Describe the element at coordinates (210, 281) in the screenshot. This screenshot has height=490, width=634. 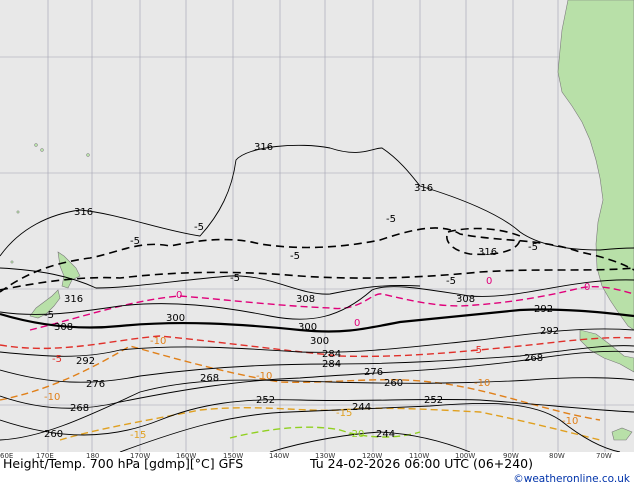
I see `height-contour-316-inner` at that location.